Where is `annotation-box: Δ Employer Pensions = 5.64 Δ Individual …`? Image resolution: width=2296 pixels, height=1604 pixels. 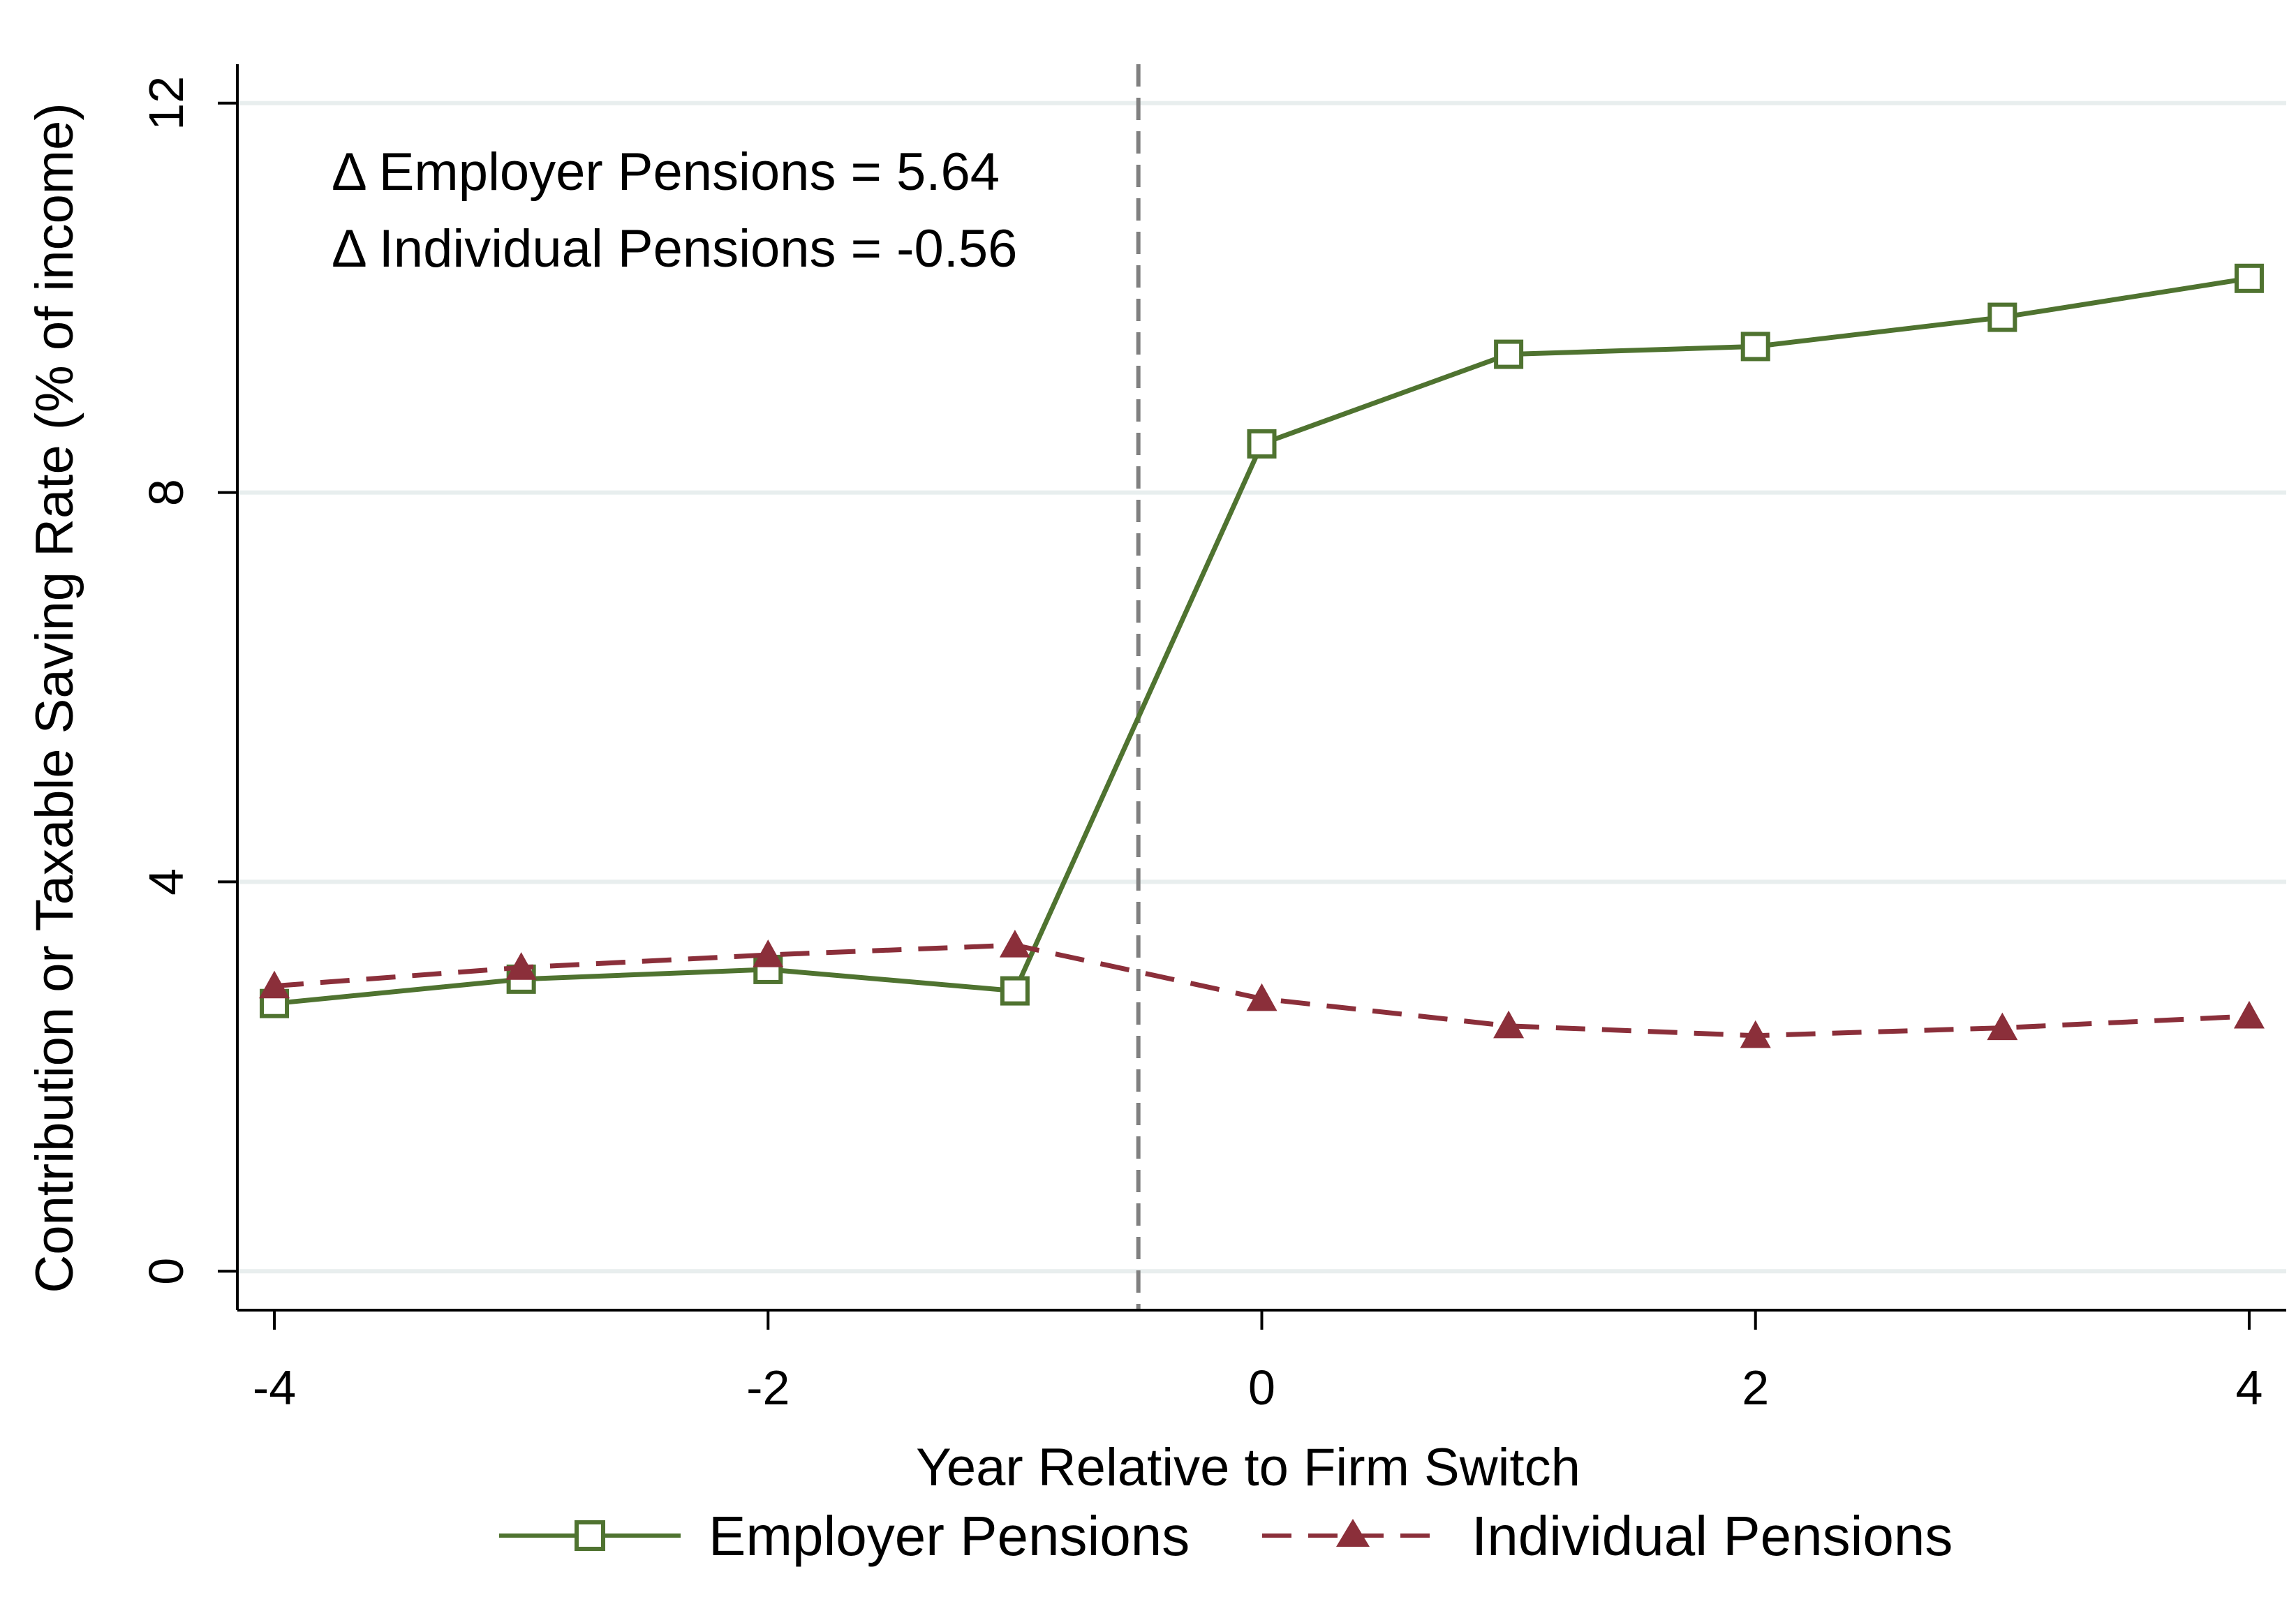 annotation-box: Δ Employer Pensions = 5.64 Δ Individual … is located at coordinates (675, 210).